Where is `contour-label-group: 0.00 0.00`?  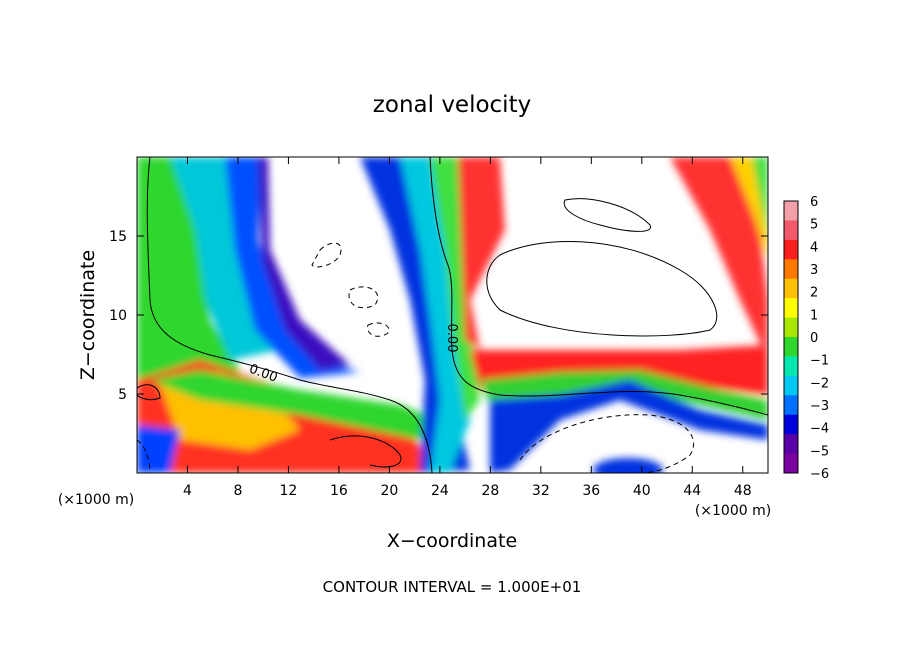 contour-label-group: 0.00 0.00 is located at coordinates (353, 355).